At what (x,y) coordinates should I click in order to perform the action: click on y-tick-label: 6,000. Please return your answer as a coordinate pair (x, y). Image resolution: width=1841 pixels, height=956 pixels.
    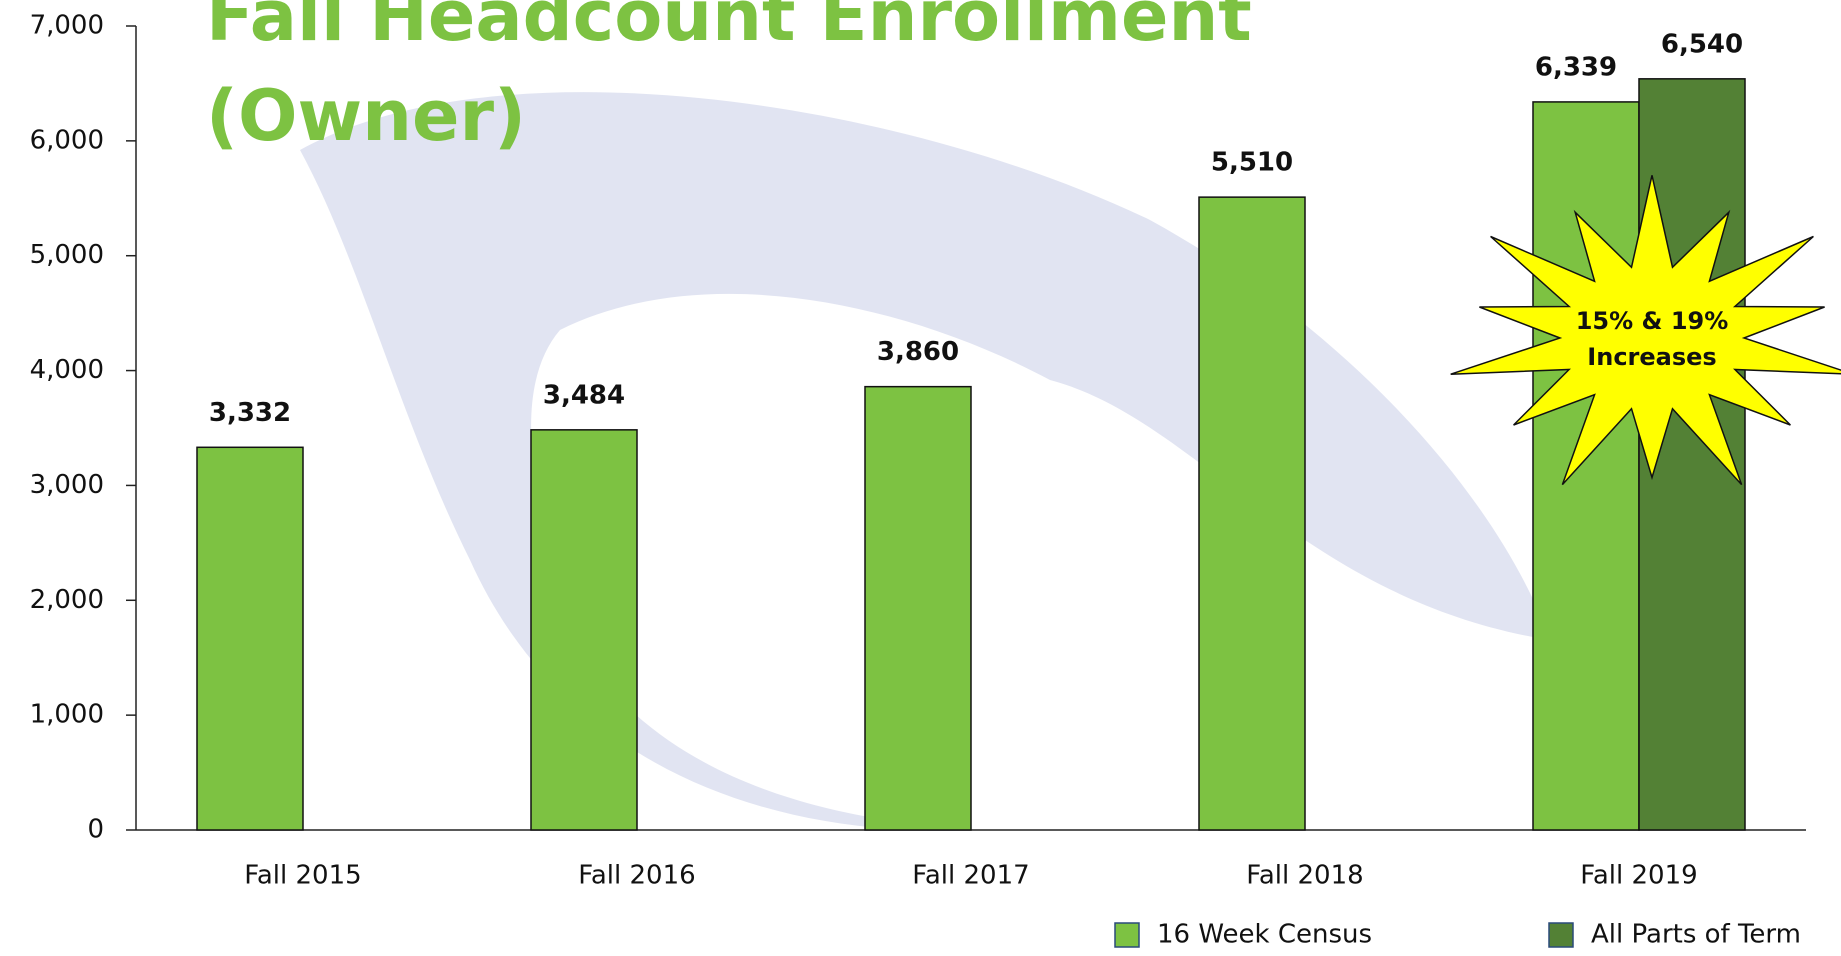
    Looking at the image, I should click on (67, 140).